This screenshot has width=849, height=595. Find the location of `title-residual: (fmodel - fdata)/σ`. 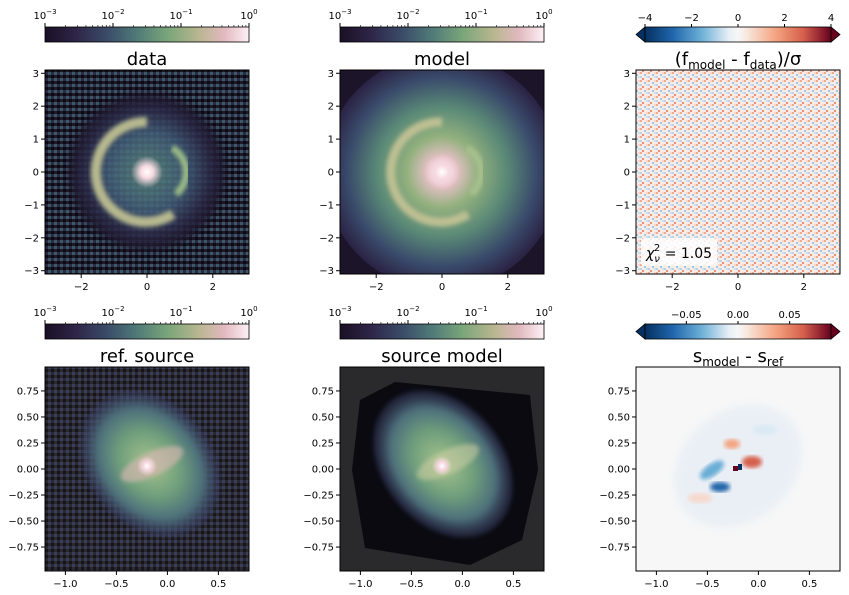

title-residual: (fmodel - fdata)/σ is located at coordinates (738, 60).